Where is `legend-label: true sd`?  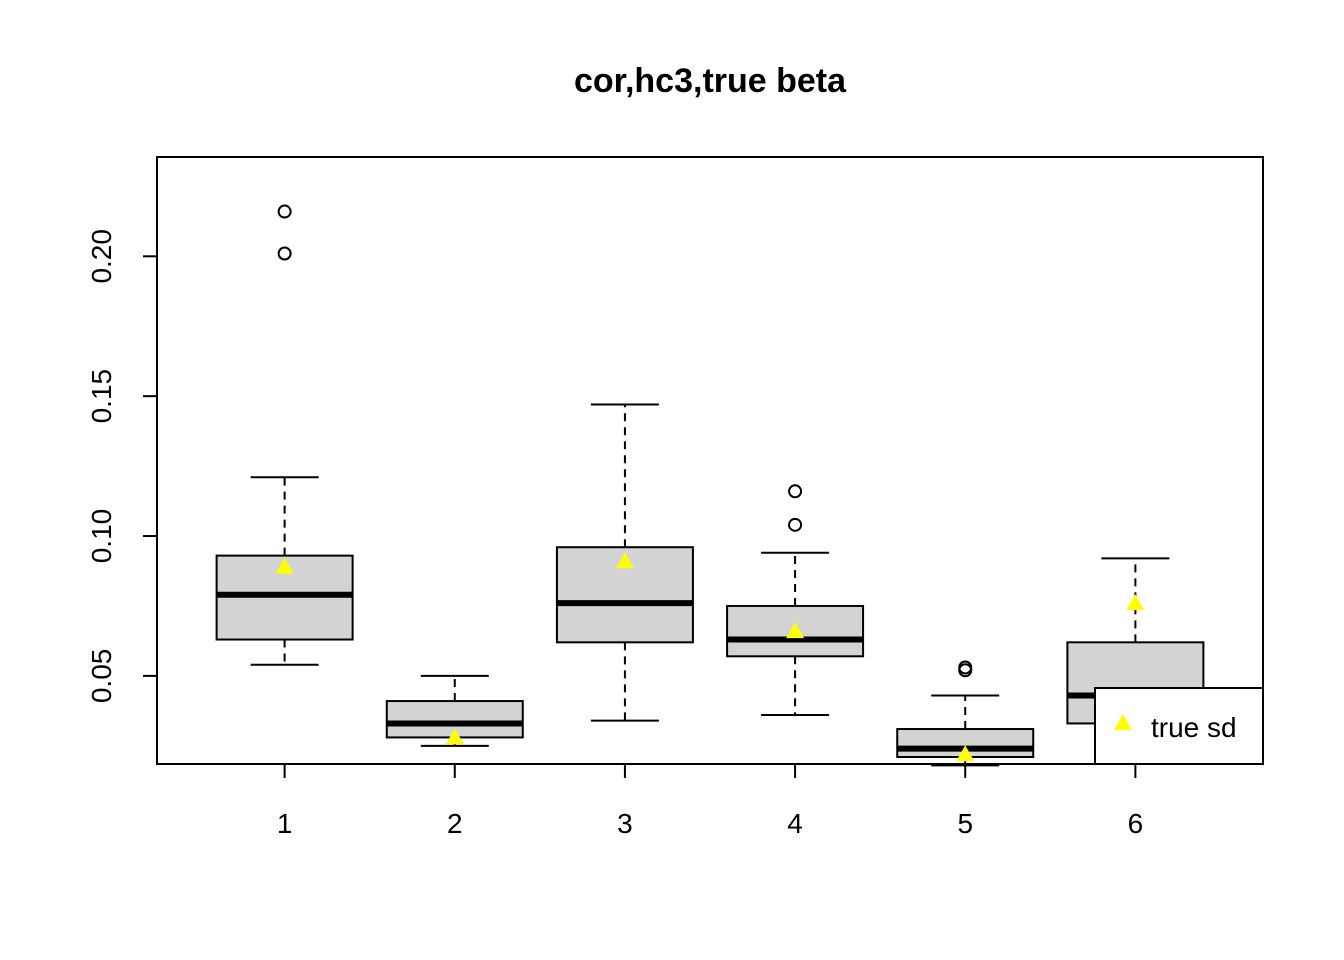 legend-label: true sd is located at coordinates (1194, 727).